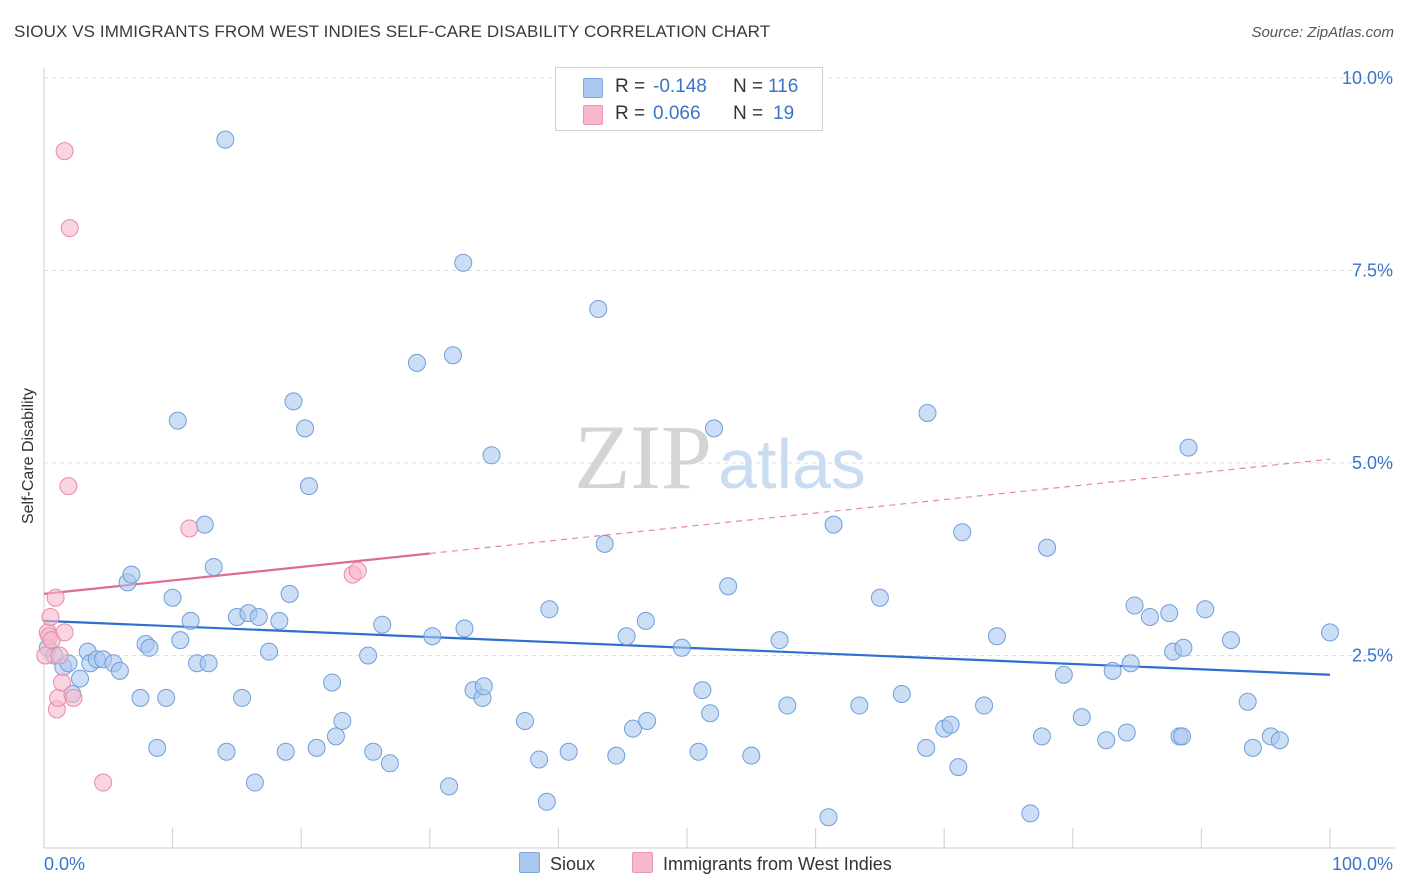  Describe the element at coordinates (784, 113) in the screenshot. I see `n-value: 19` at that location.